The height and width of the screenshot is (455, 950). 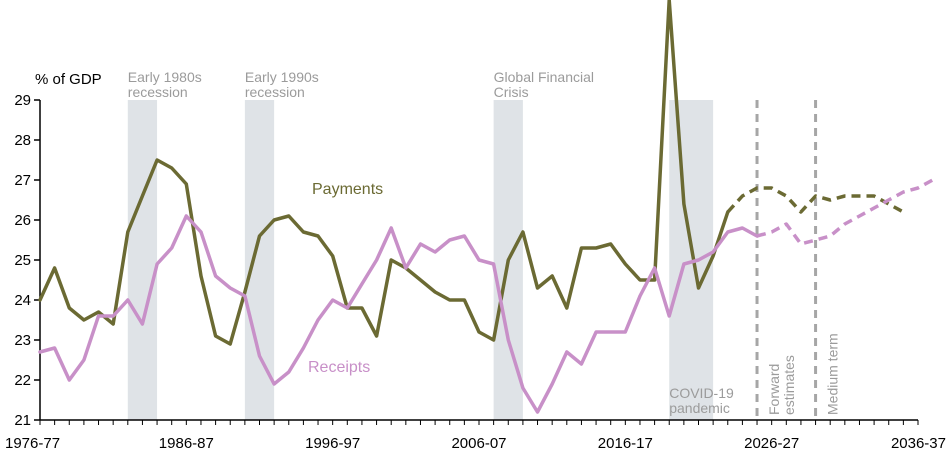 I want to click on x-tick-label: 1996-97, so click(x=332, y=443).